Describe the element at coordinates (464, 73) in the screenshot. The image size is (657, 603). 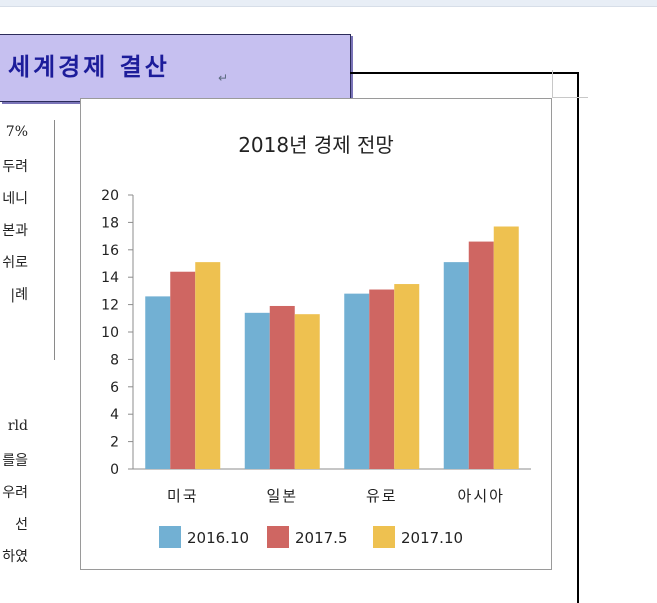
I see `page-frame-top` at that location.